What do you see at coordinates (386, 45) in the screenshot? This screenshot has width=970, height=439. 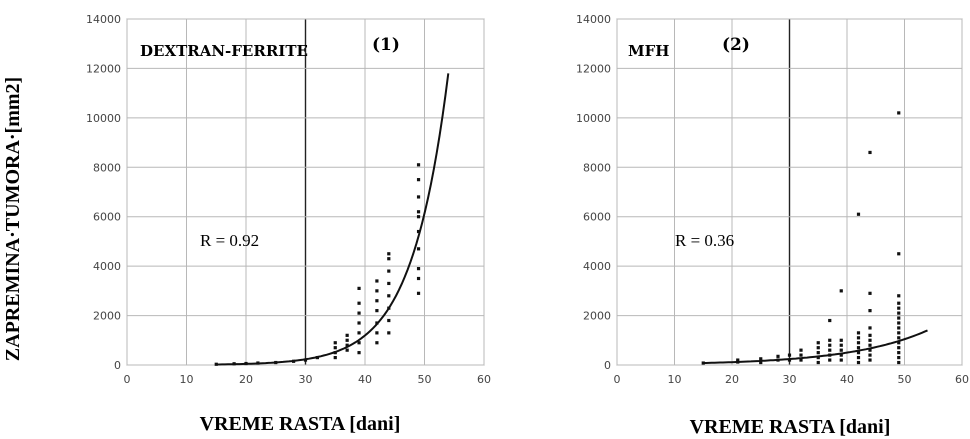 I see `chart-number: (1)` at bounding box center [386, 45].